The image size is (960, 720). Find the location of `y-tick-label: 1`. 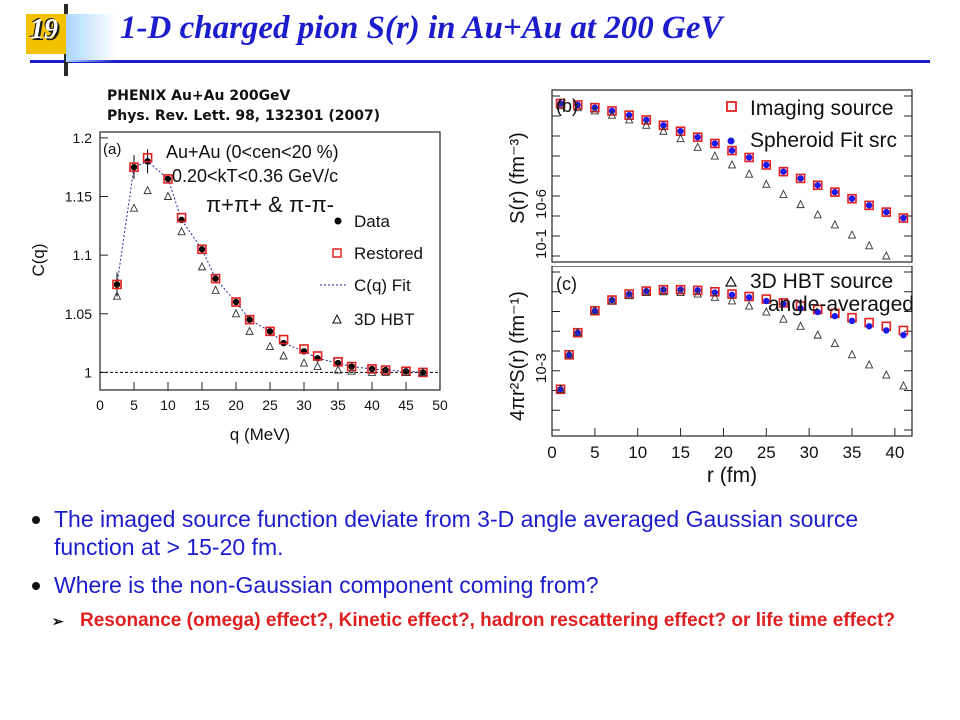

y-tick-label: 1 is located at coordinates (88, 372).